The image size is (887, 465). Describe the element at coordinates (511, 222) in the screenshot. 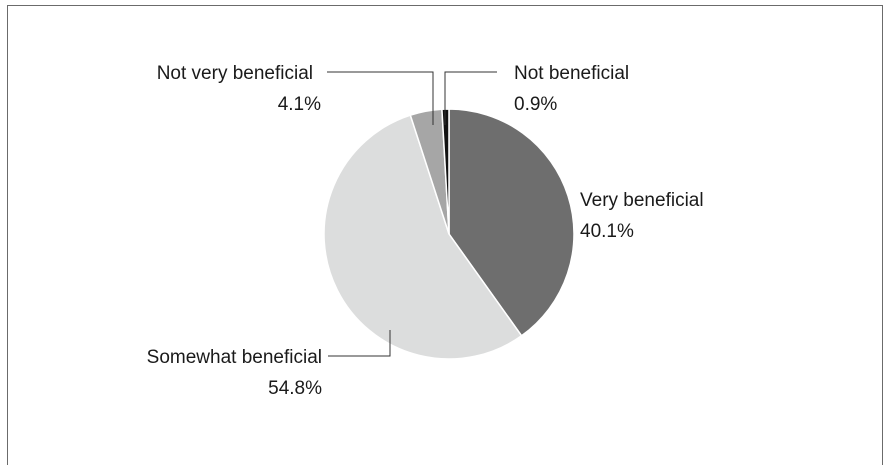

I see `pie-slice-very-beneficial` at that location.